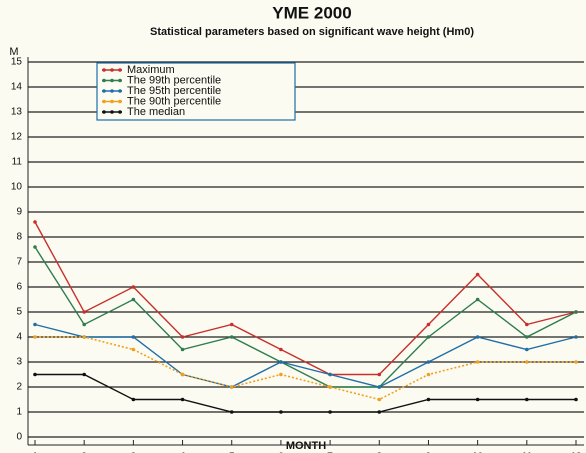 The image size is (586, 453). What do you see at coordinates (19, 362) in the screenshot?
I see `y-tick-label: 3` at bounding box center [19, 362].